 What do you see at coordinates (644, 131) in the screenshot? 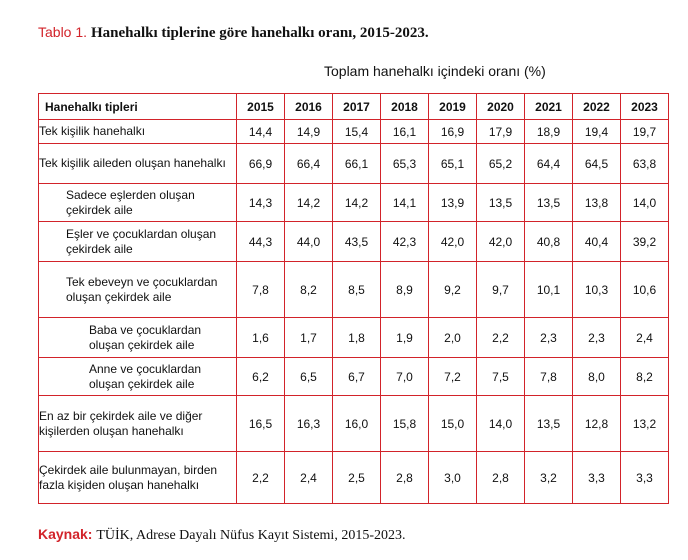
I see `cell-value: 19,7` at bounding box center [644, 131].